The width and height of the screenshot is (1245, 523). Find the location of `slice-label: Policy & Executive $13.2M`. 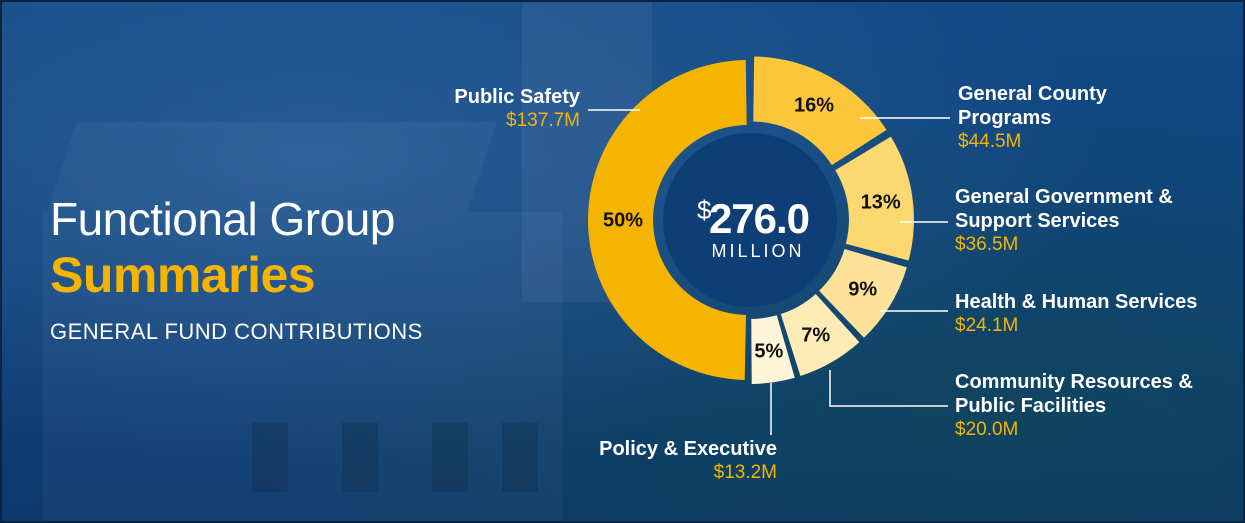

slice-label: Policy & Executive $13.2M is located at coordinates (688, 461).